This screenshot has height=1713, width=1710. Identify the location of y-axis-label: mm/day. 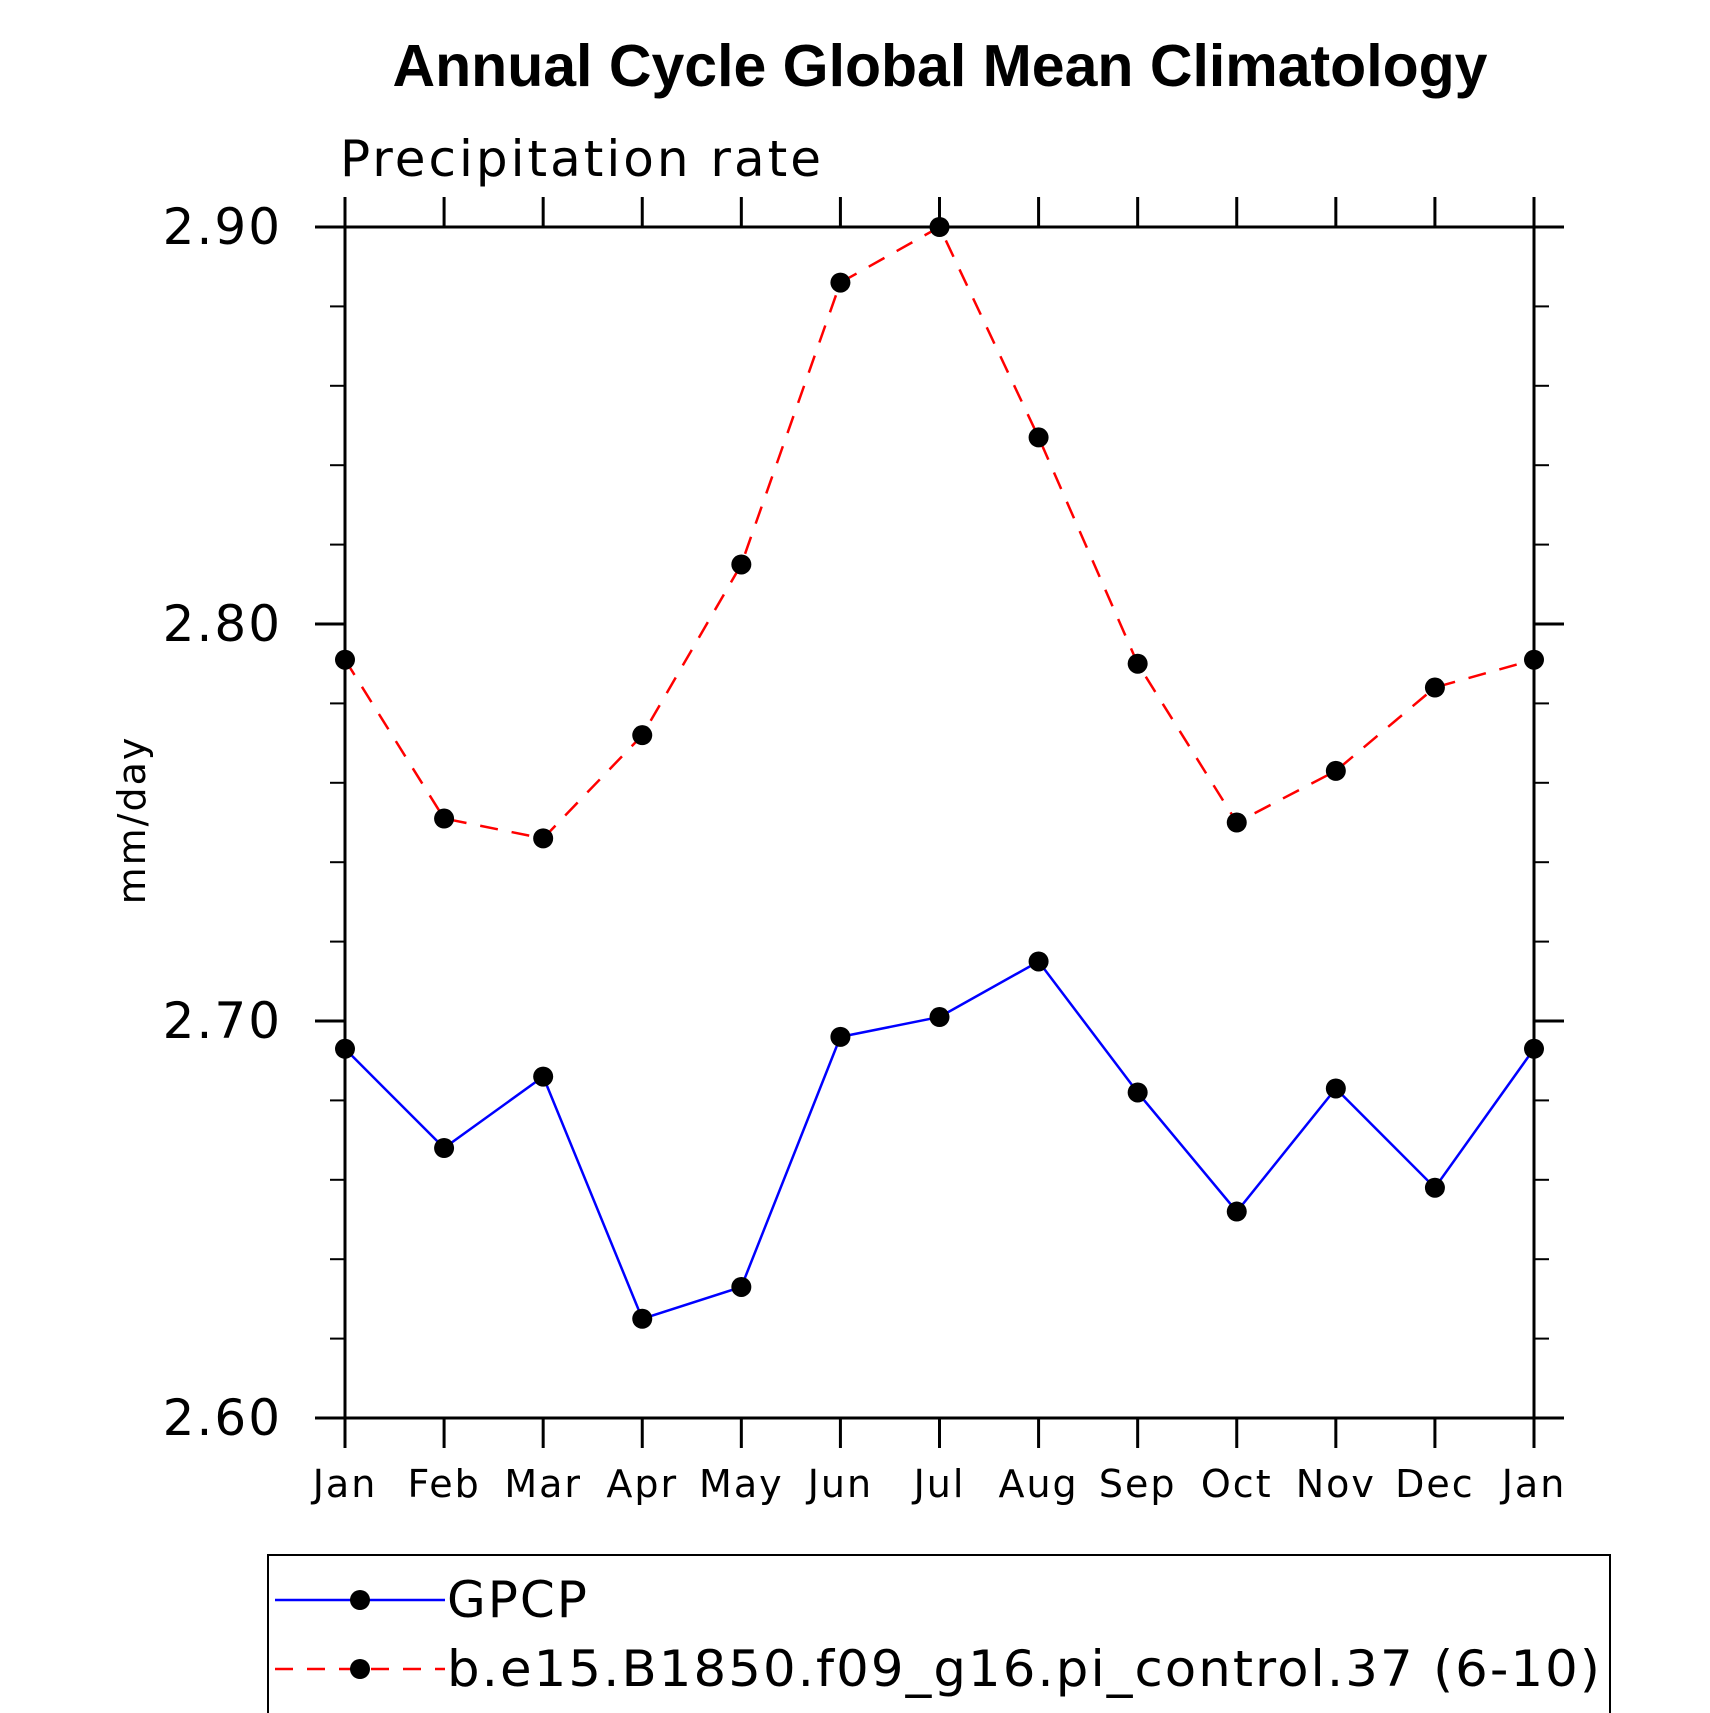
(132, 820).